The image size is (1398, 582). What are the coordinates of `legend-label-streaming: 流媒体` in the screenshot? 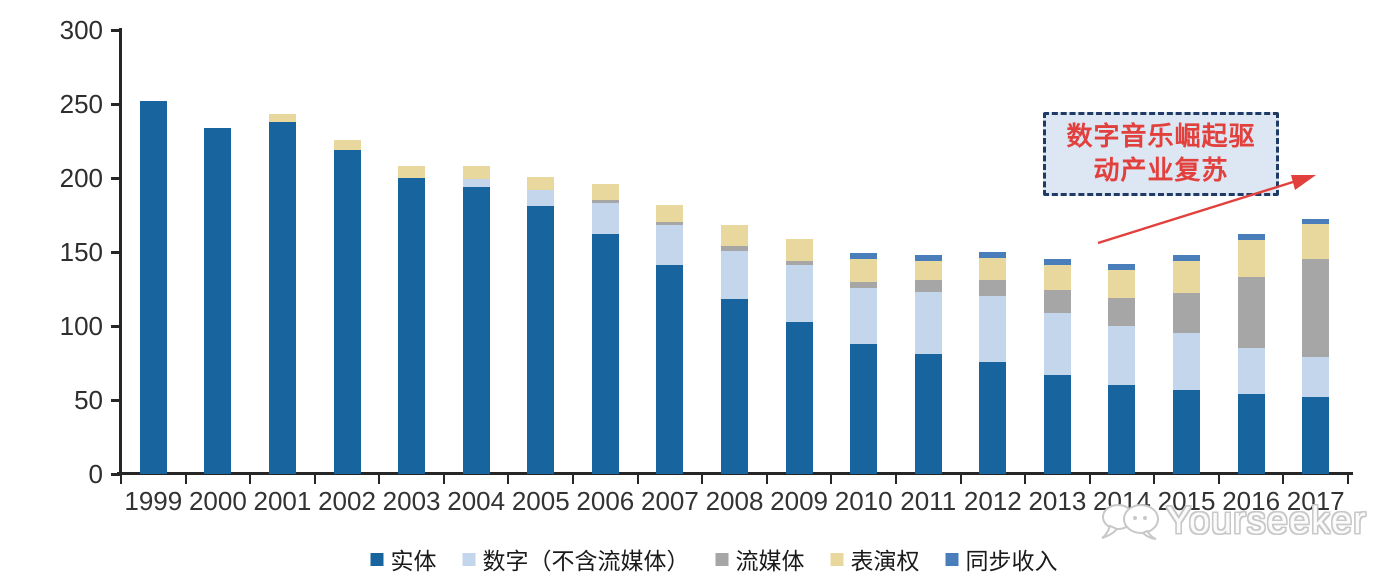 It's located at (770, 562).